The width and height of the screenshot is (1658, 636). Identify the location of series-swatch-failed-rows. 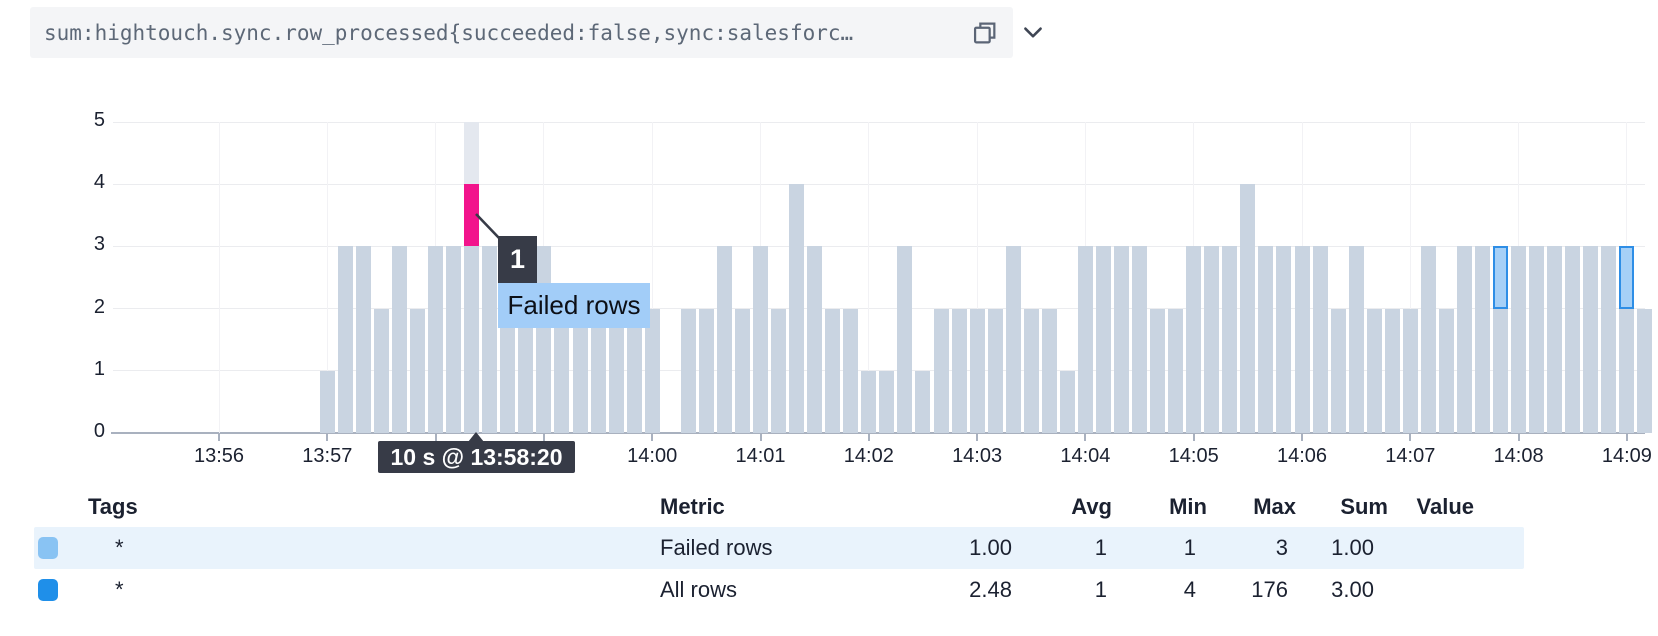
(48, 548).